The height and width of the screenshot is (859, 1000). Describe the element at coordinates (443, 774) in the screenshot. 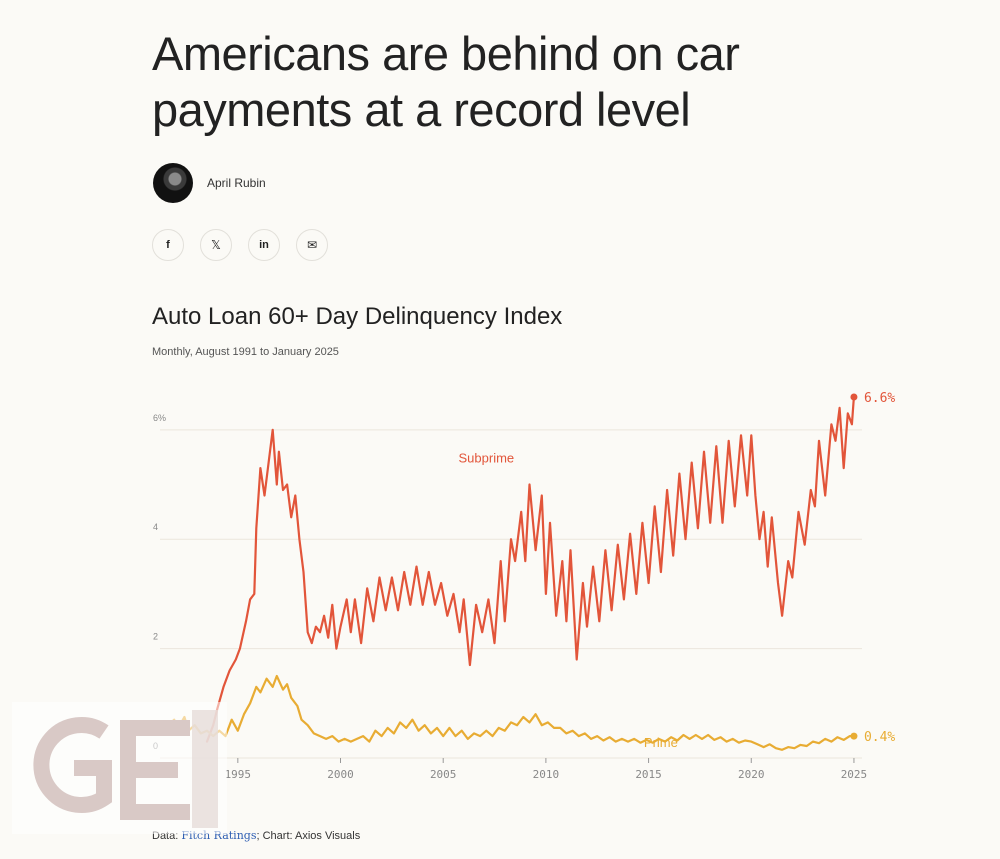

I see `x-tick-label: 2005` at that location.